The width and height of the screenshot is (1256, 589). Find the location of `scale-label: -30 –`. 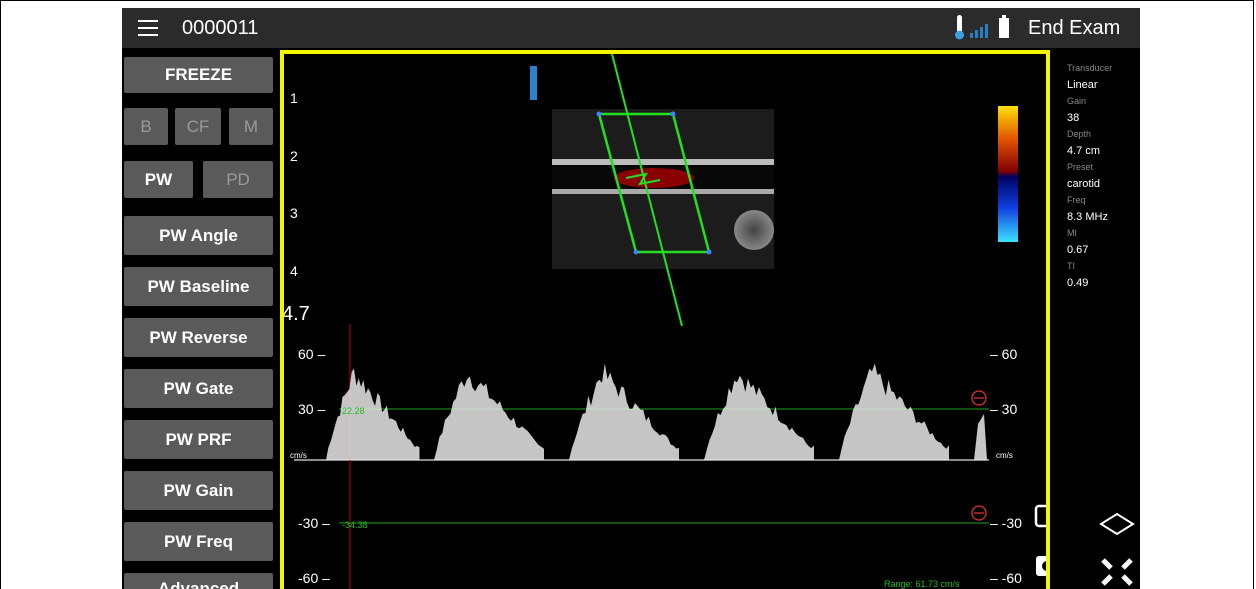

scale-label: -30 – is located at coordinates (314, 523).